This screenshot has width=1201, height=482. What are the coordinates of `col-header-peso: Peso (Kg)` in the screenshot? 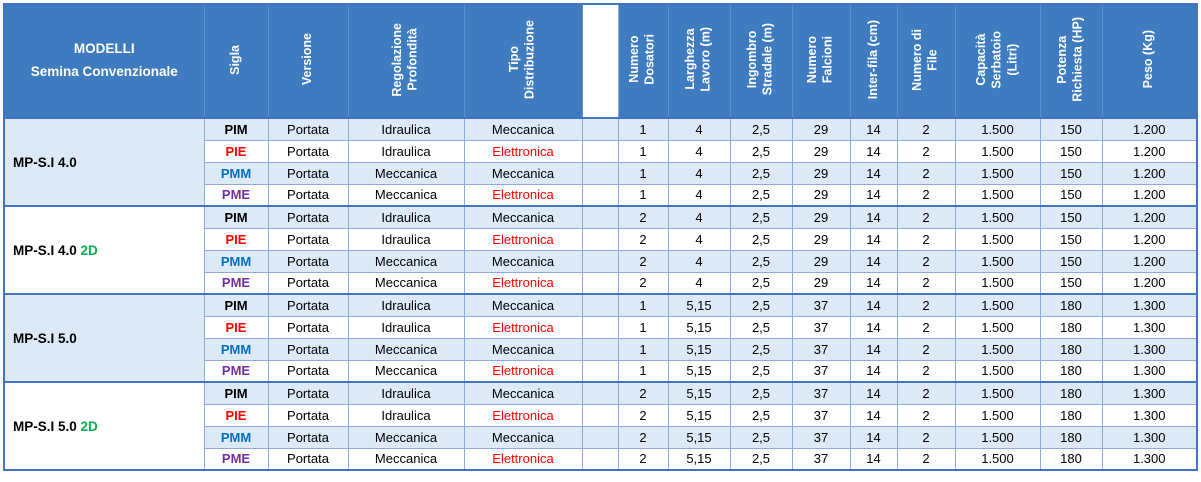 It's located at (1149, 61).